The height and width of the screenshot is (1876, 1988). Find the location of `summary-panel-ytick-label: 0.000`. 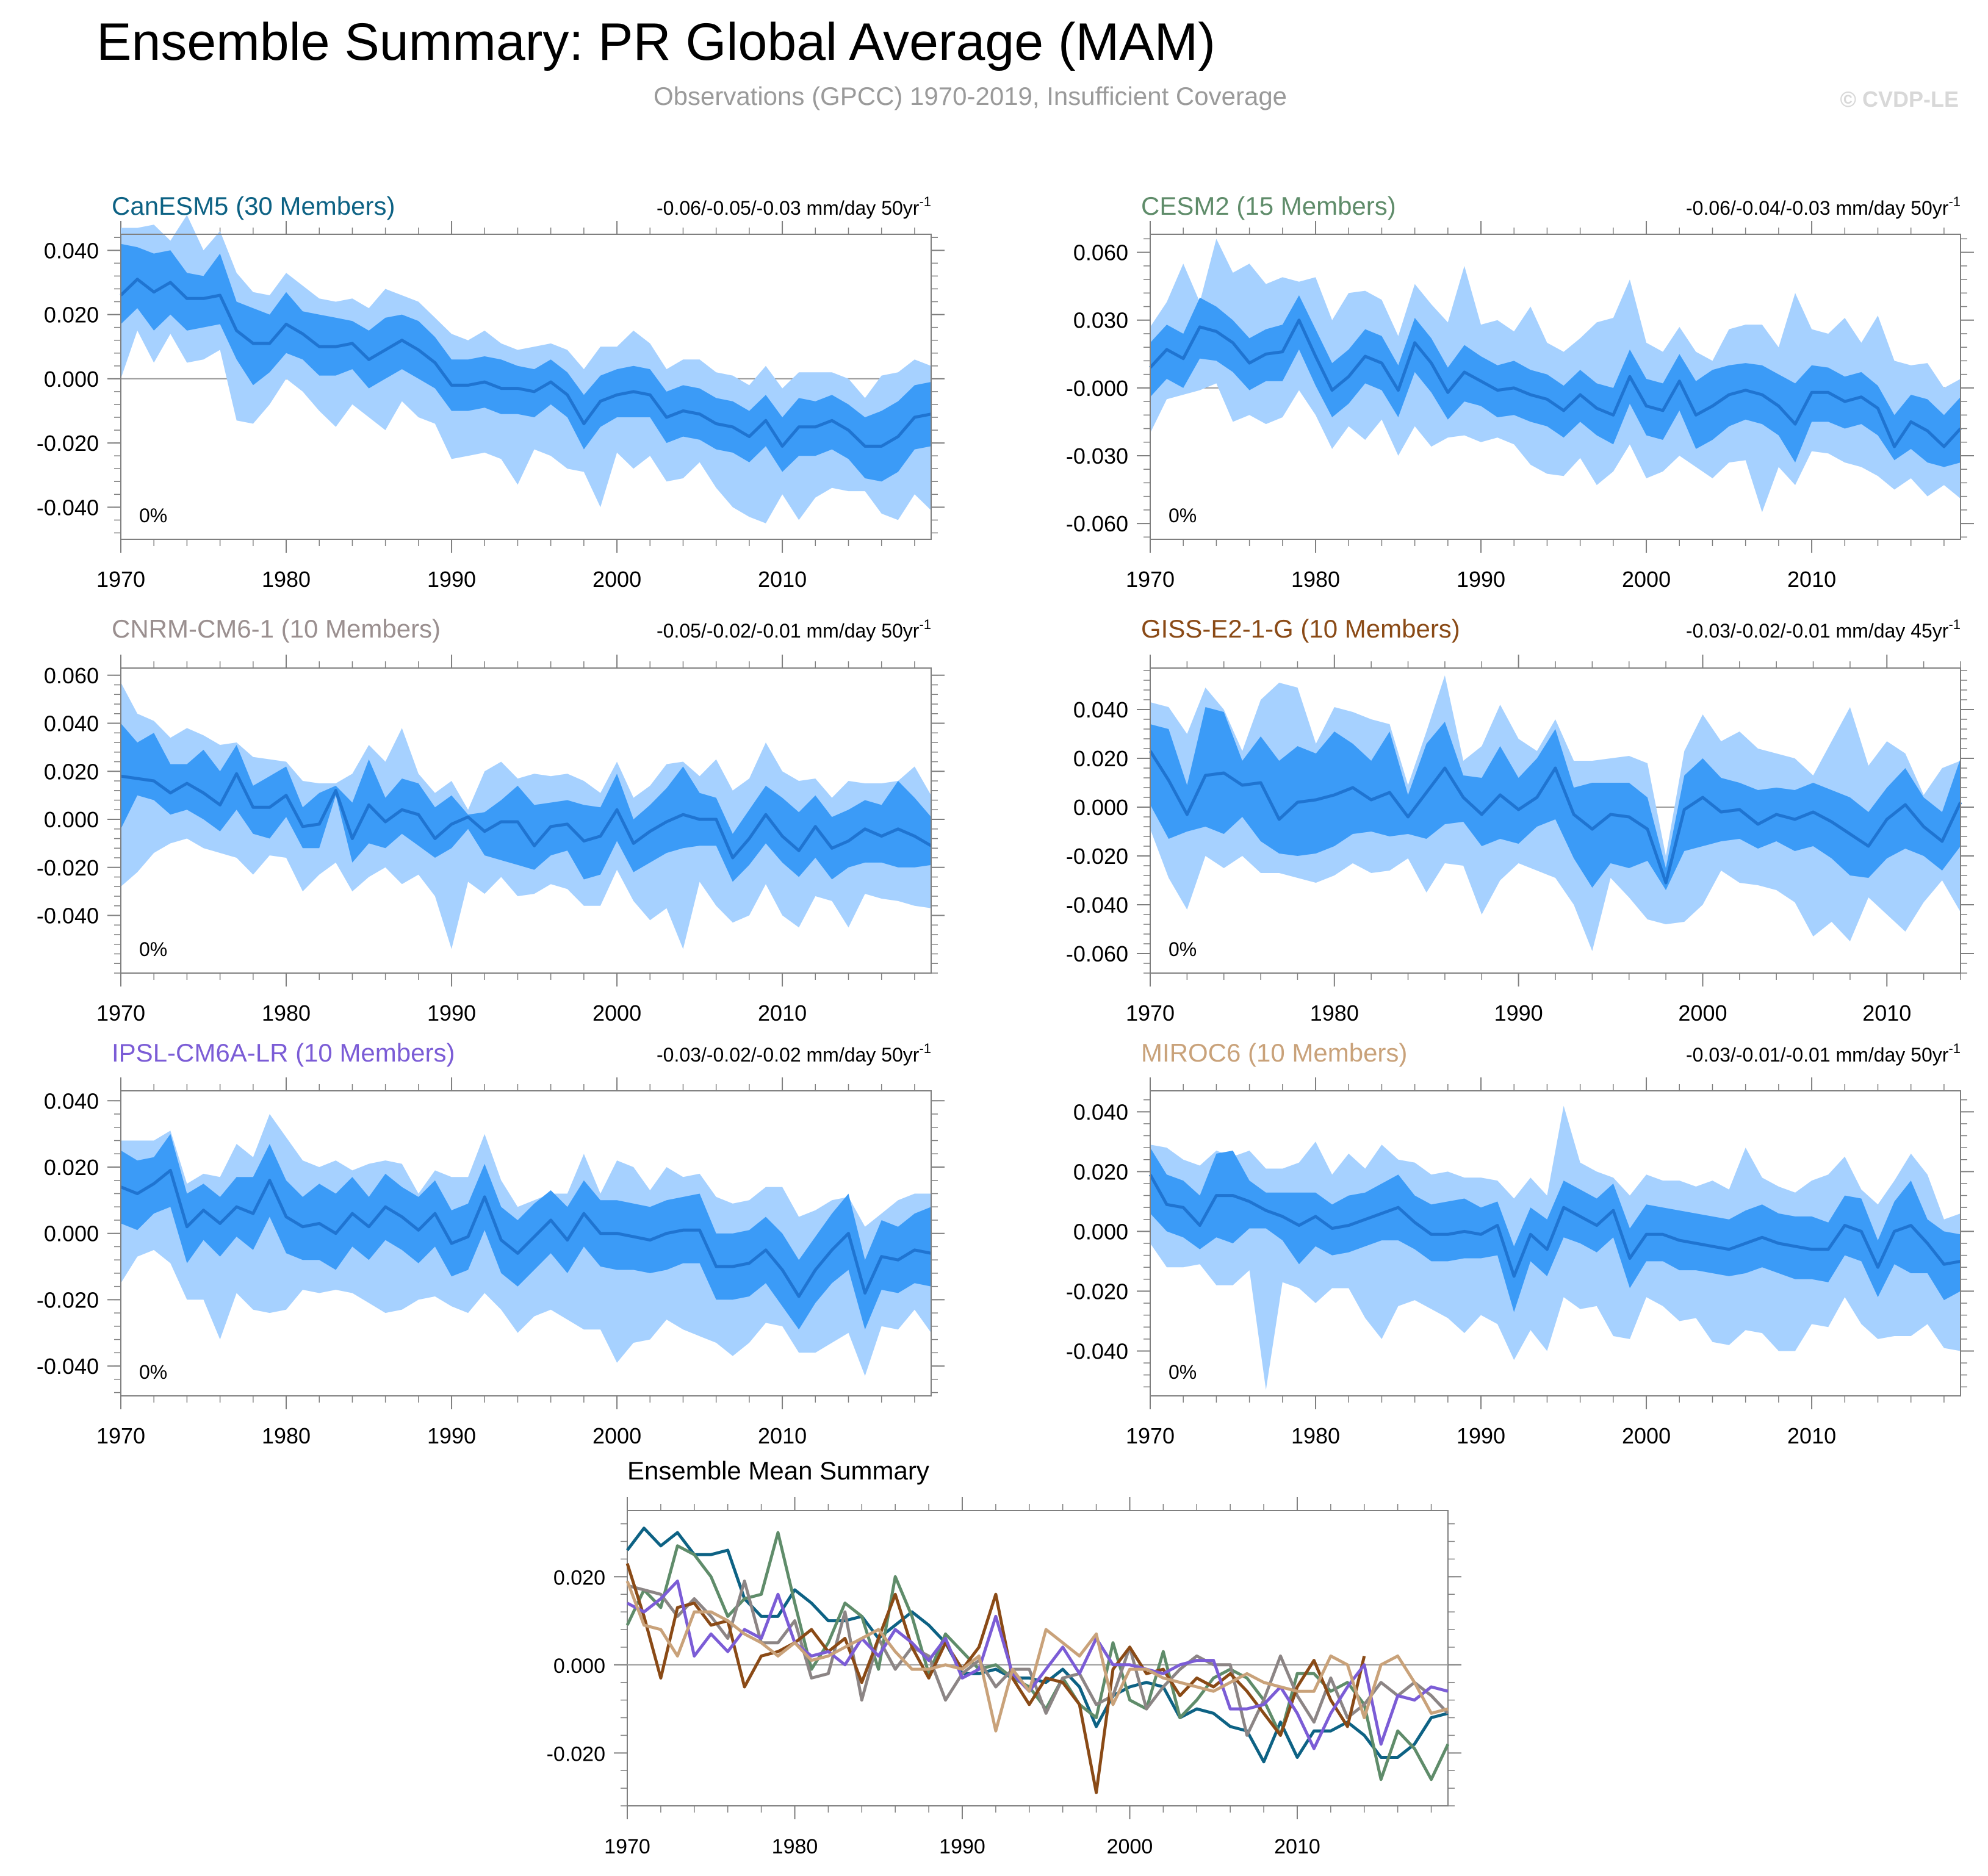

summary-panel-ytick-label: 0.000 is located at coordinates (579, 1667).